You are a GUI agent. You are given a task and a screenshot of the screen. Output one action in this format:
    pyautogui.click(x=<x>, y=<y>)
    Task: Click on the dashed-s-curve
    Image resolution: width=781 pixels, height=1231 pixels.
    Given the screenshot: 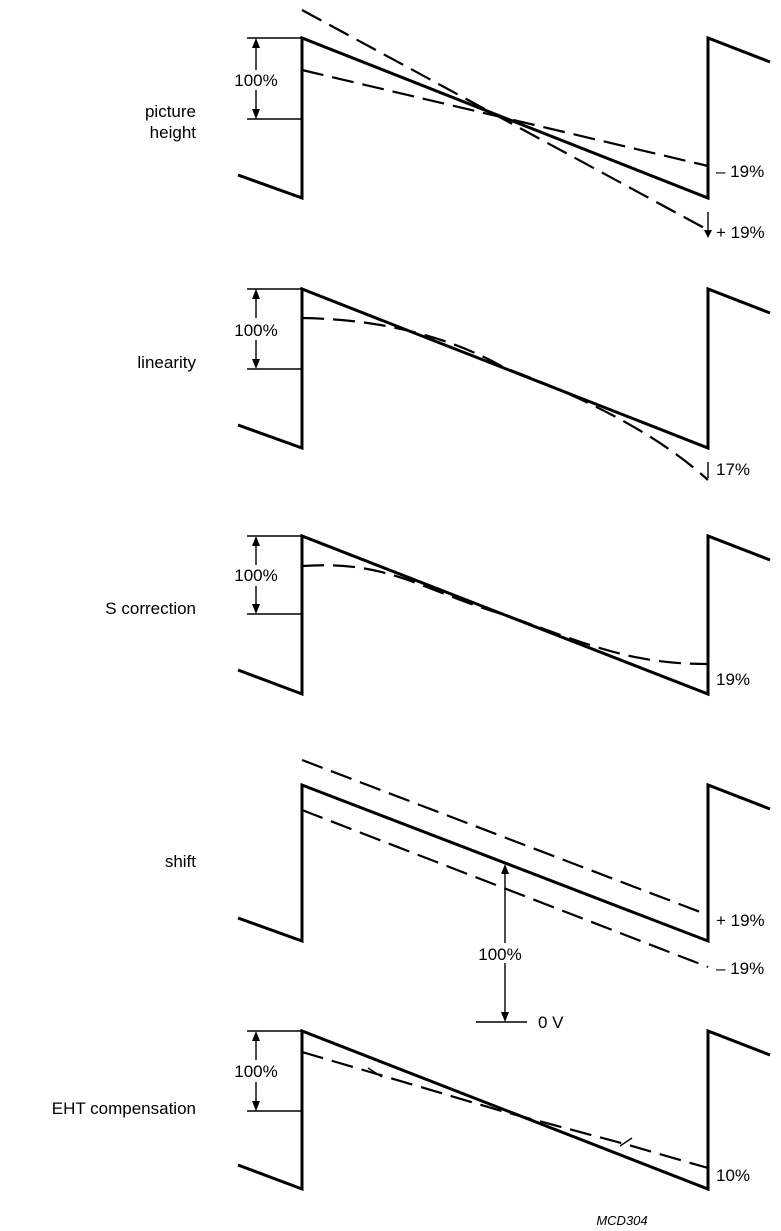 What is the action you would take?
    pyautogui.click(x=505, y=615)
    